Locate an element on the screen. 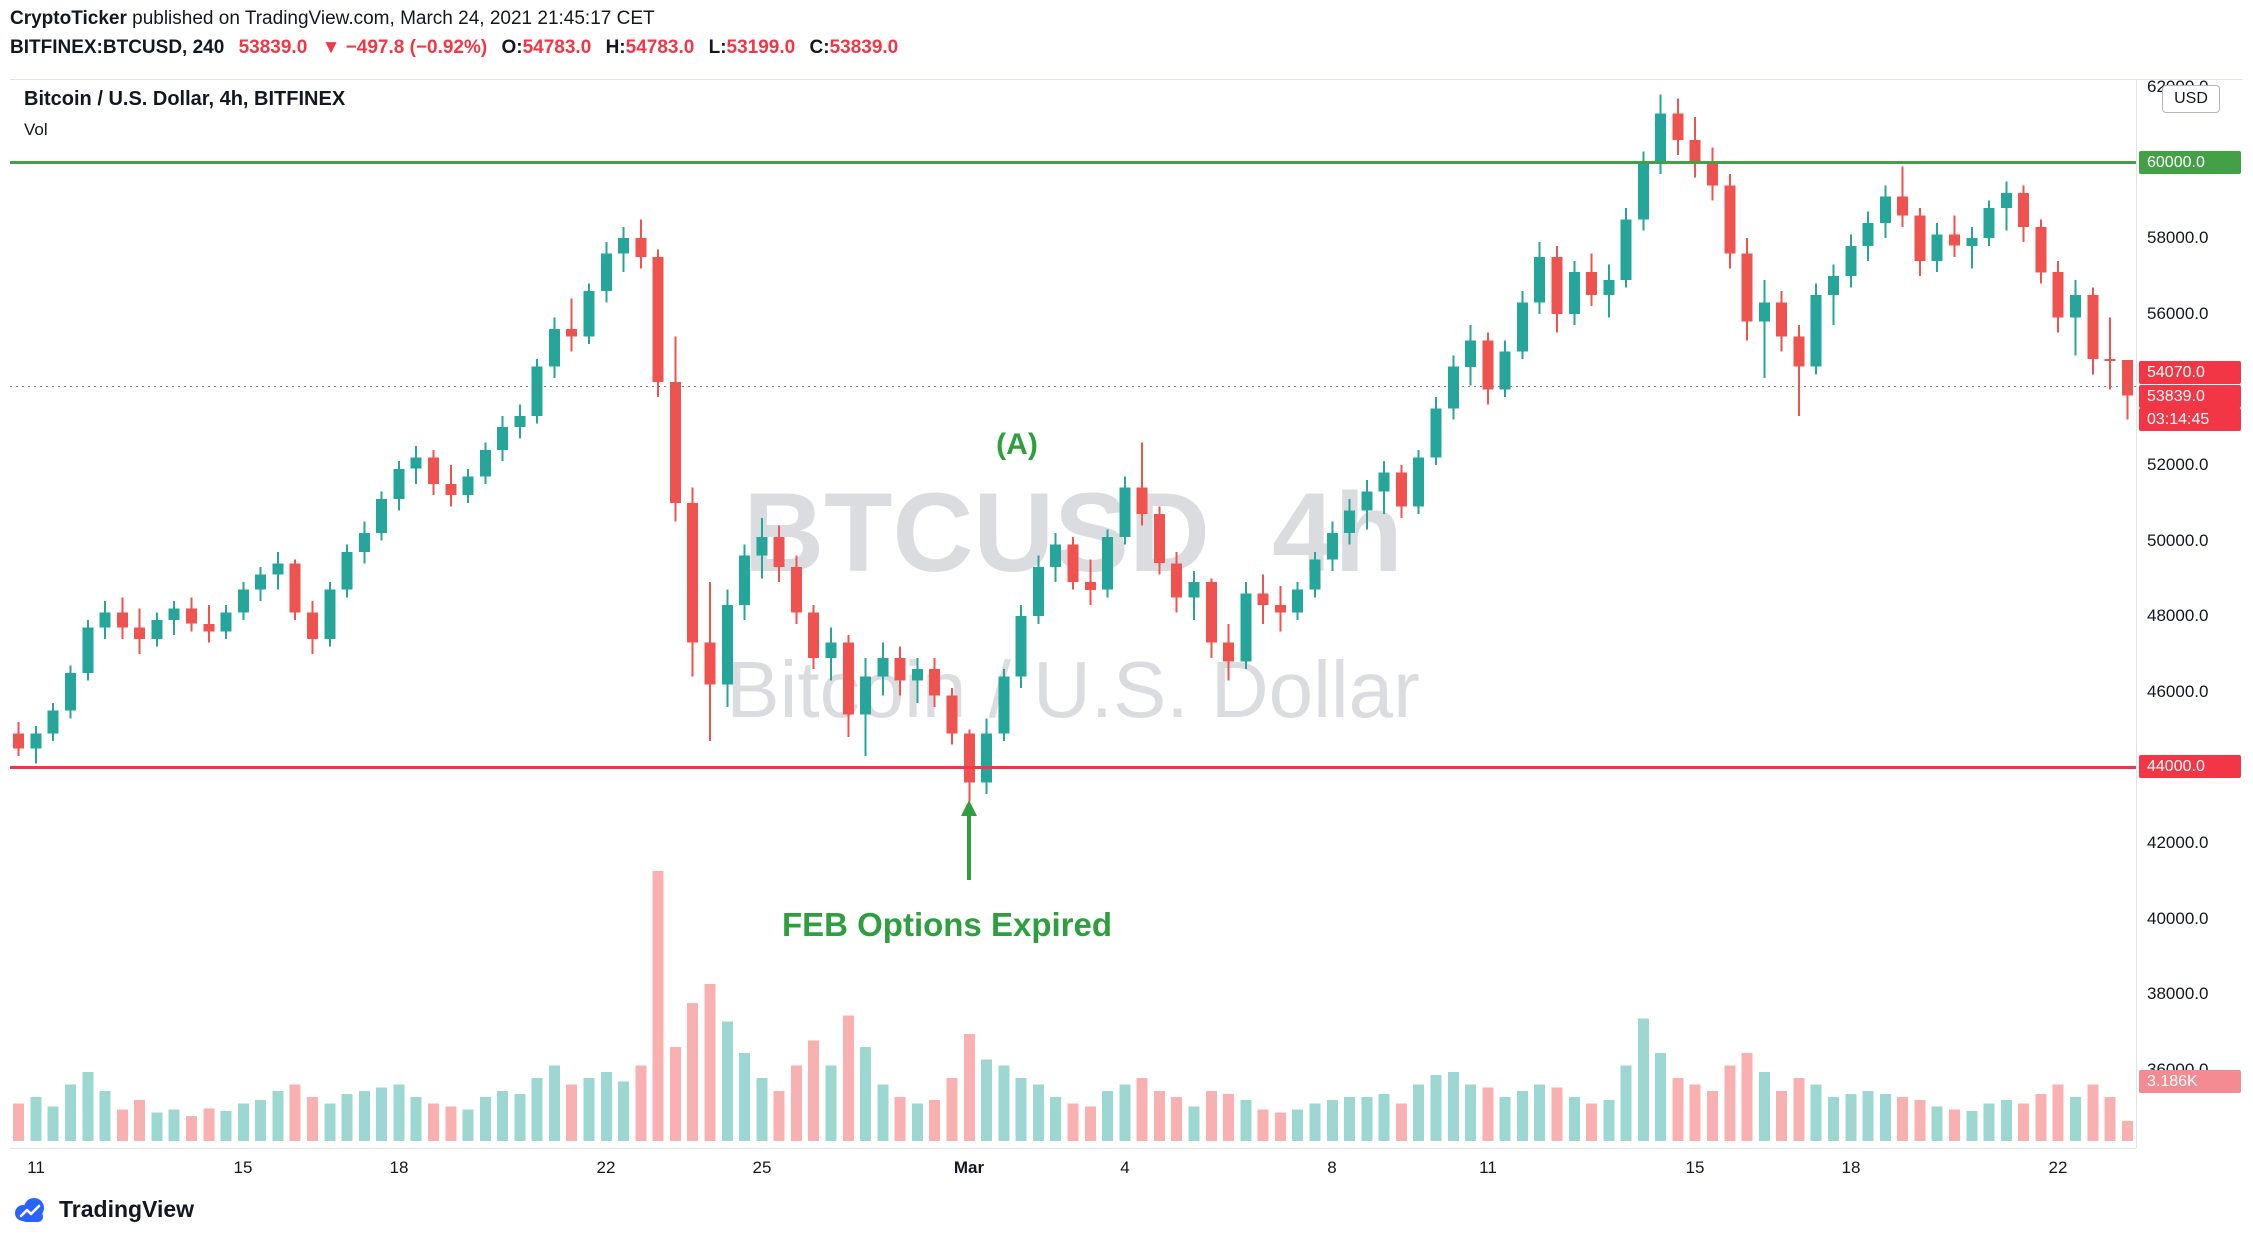 This screenshot has height=1243, width=2253. price-level-label-red: 03:14:45 is located at coordinates (2190, 419).